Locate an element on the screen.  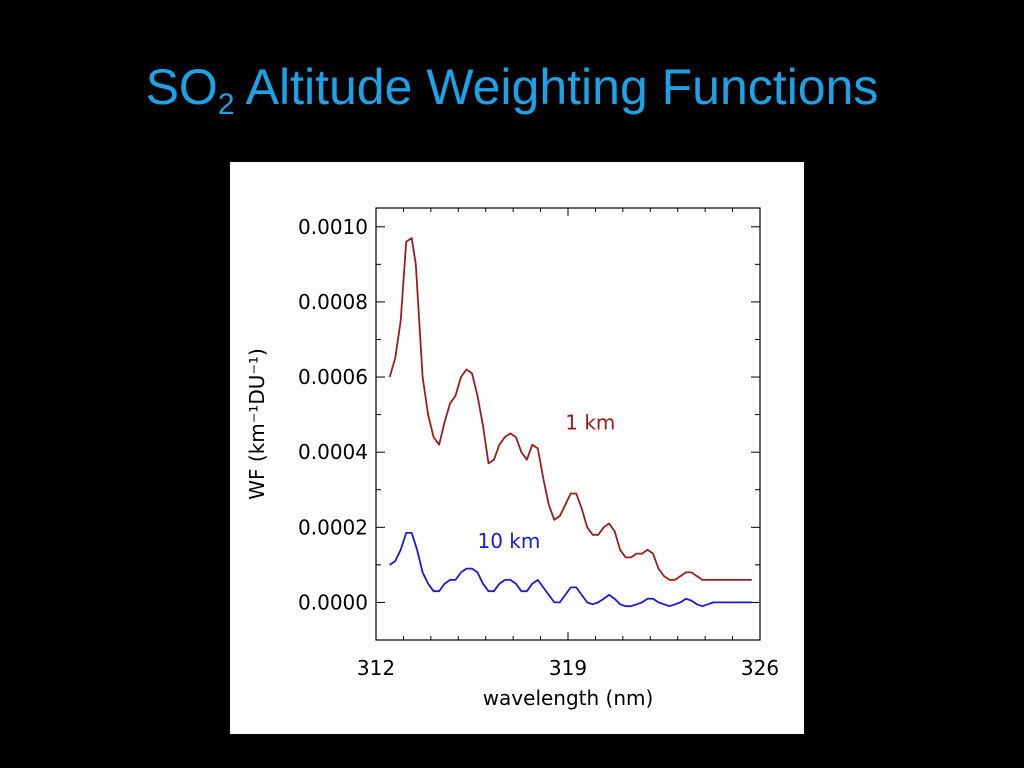
title-subscript: 2 is located at coordinates (226, 104).